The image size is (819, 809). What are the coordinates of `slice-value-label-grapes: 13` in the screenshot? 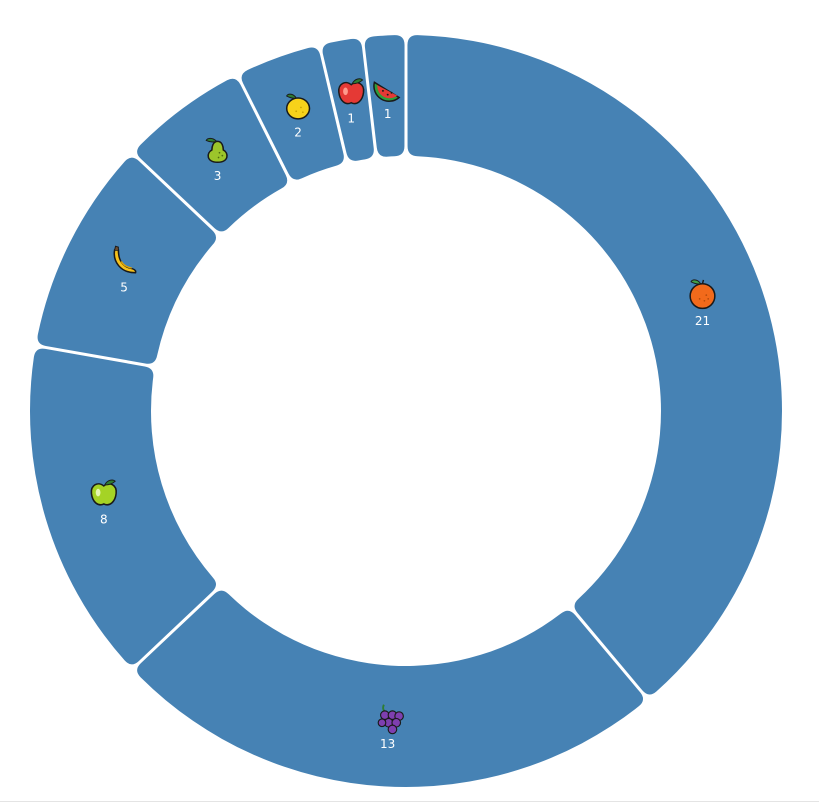 It's located at (387, 744).